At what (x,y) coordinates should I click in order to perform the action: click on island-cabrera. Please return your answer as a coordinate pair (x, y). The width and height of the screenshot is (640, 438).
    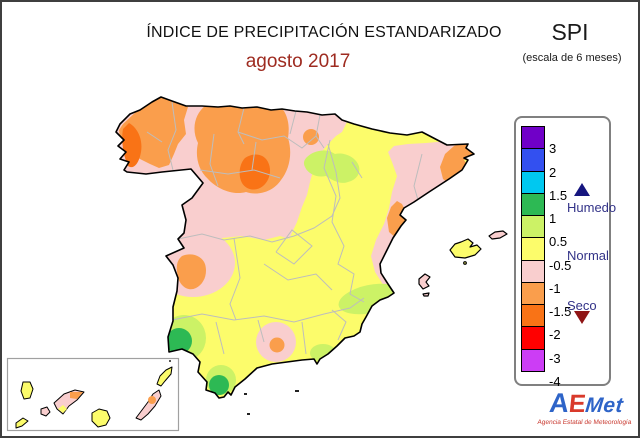
    Looking at the image, I should click on (465, 263).